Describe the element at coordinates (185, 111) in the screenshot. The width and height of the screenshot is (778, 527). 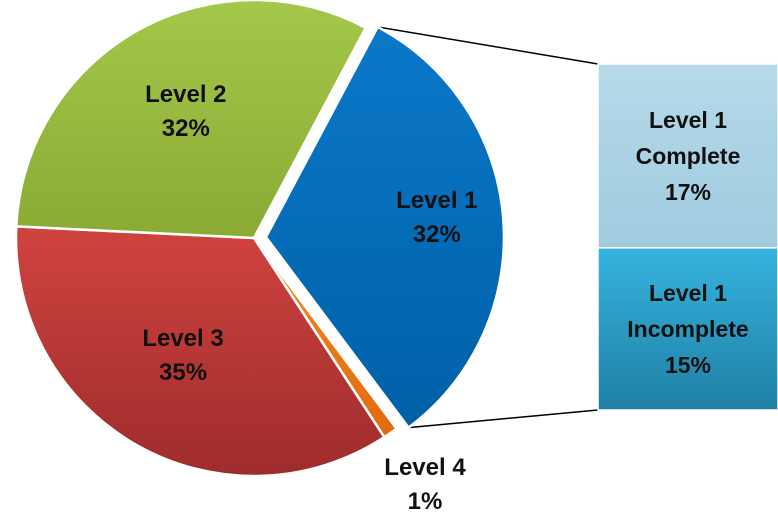
I see `label-level2: Level 2 32%` at that location.